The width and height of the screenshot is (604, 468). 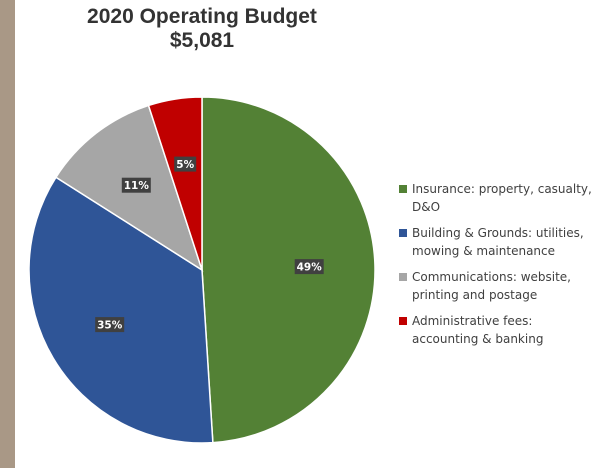 I want to click on legend-swatch-insurance, so click(x=403, y=189).